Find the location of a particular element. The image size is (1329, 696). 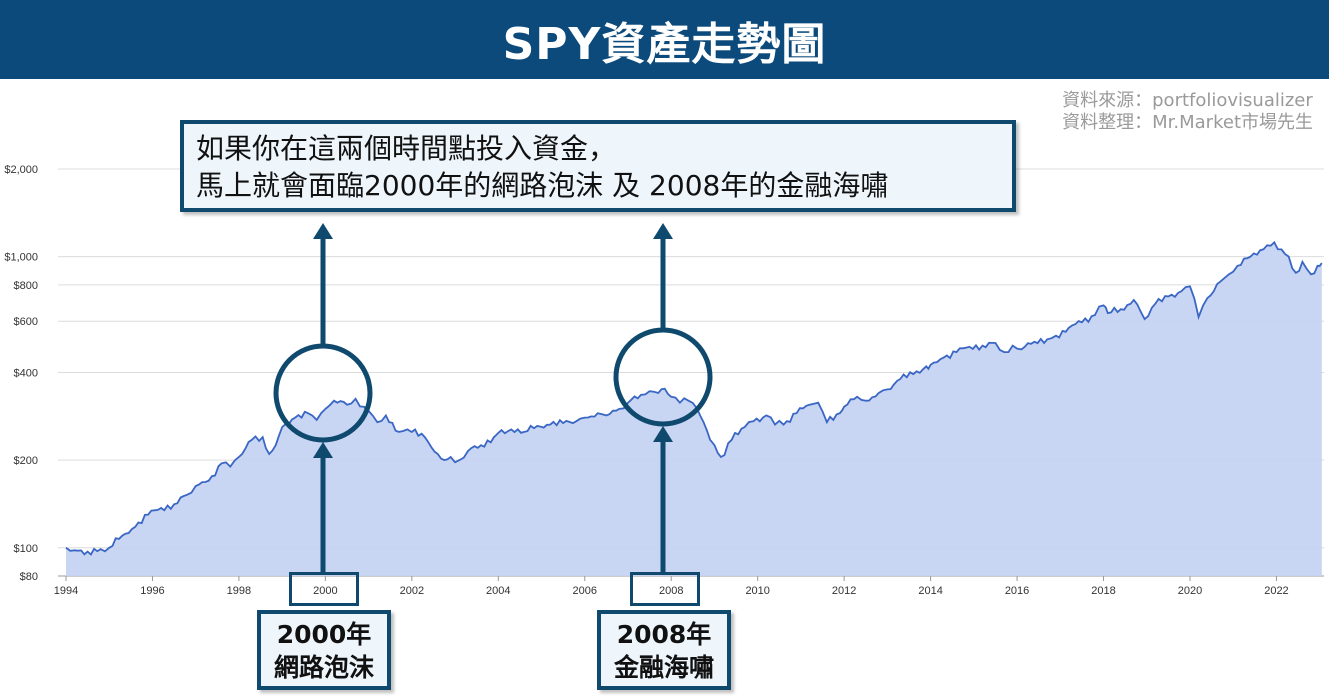

y-tick-label: $2,000 is located at coordinates (21, 170).